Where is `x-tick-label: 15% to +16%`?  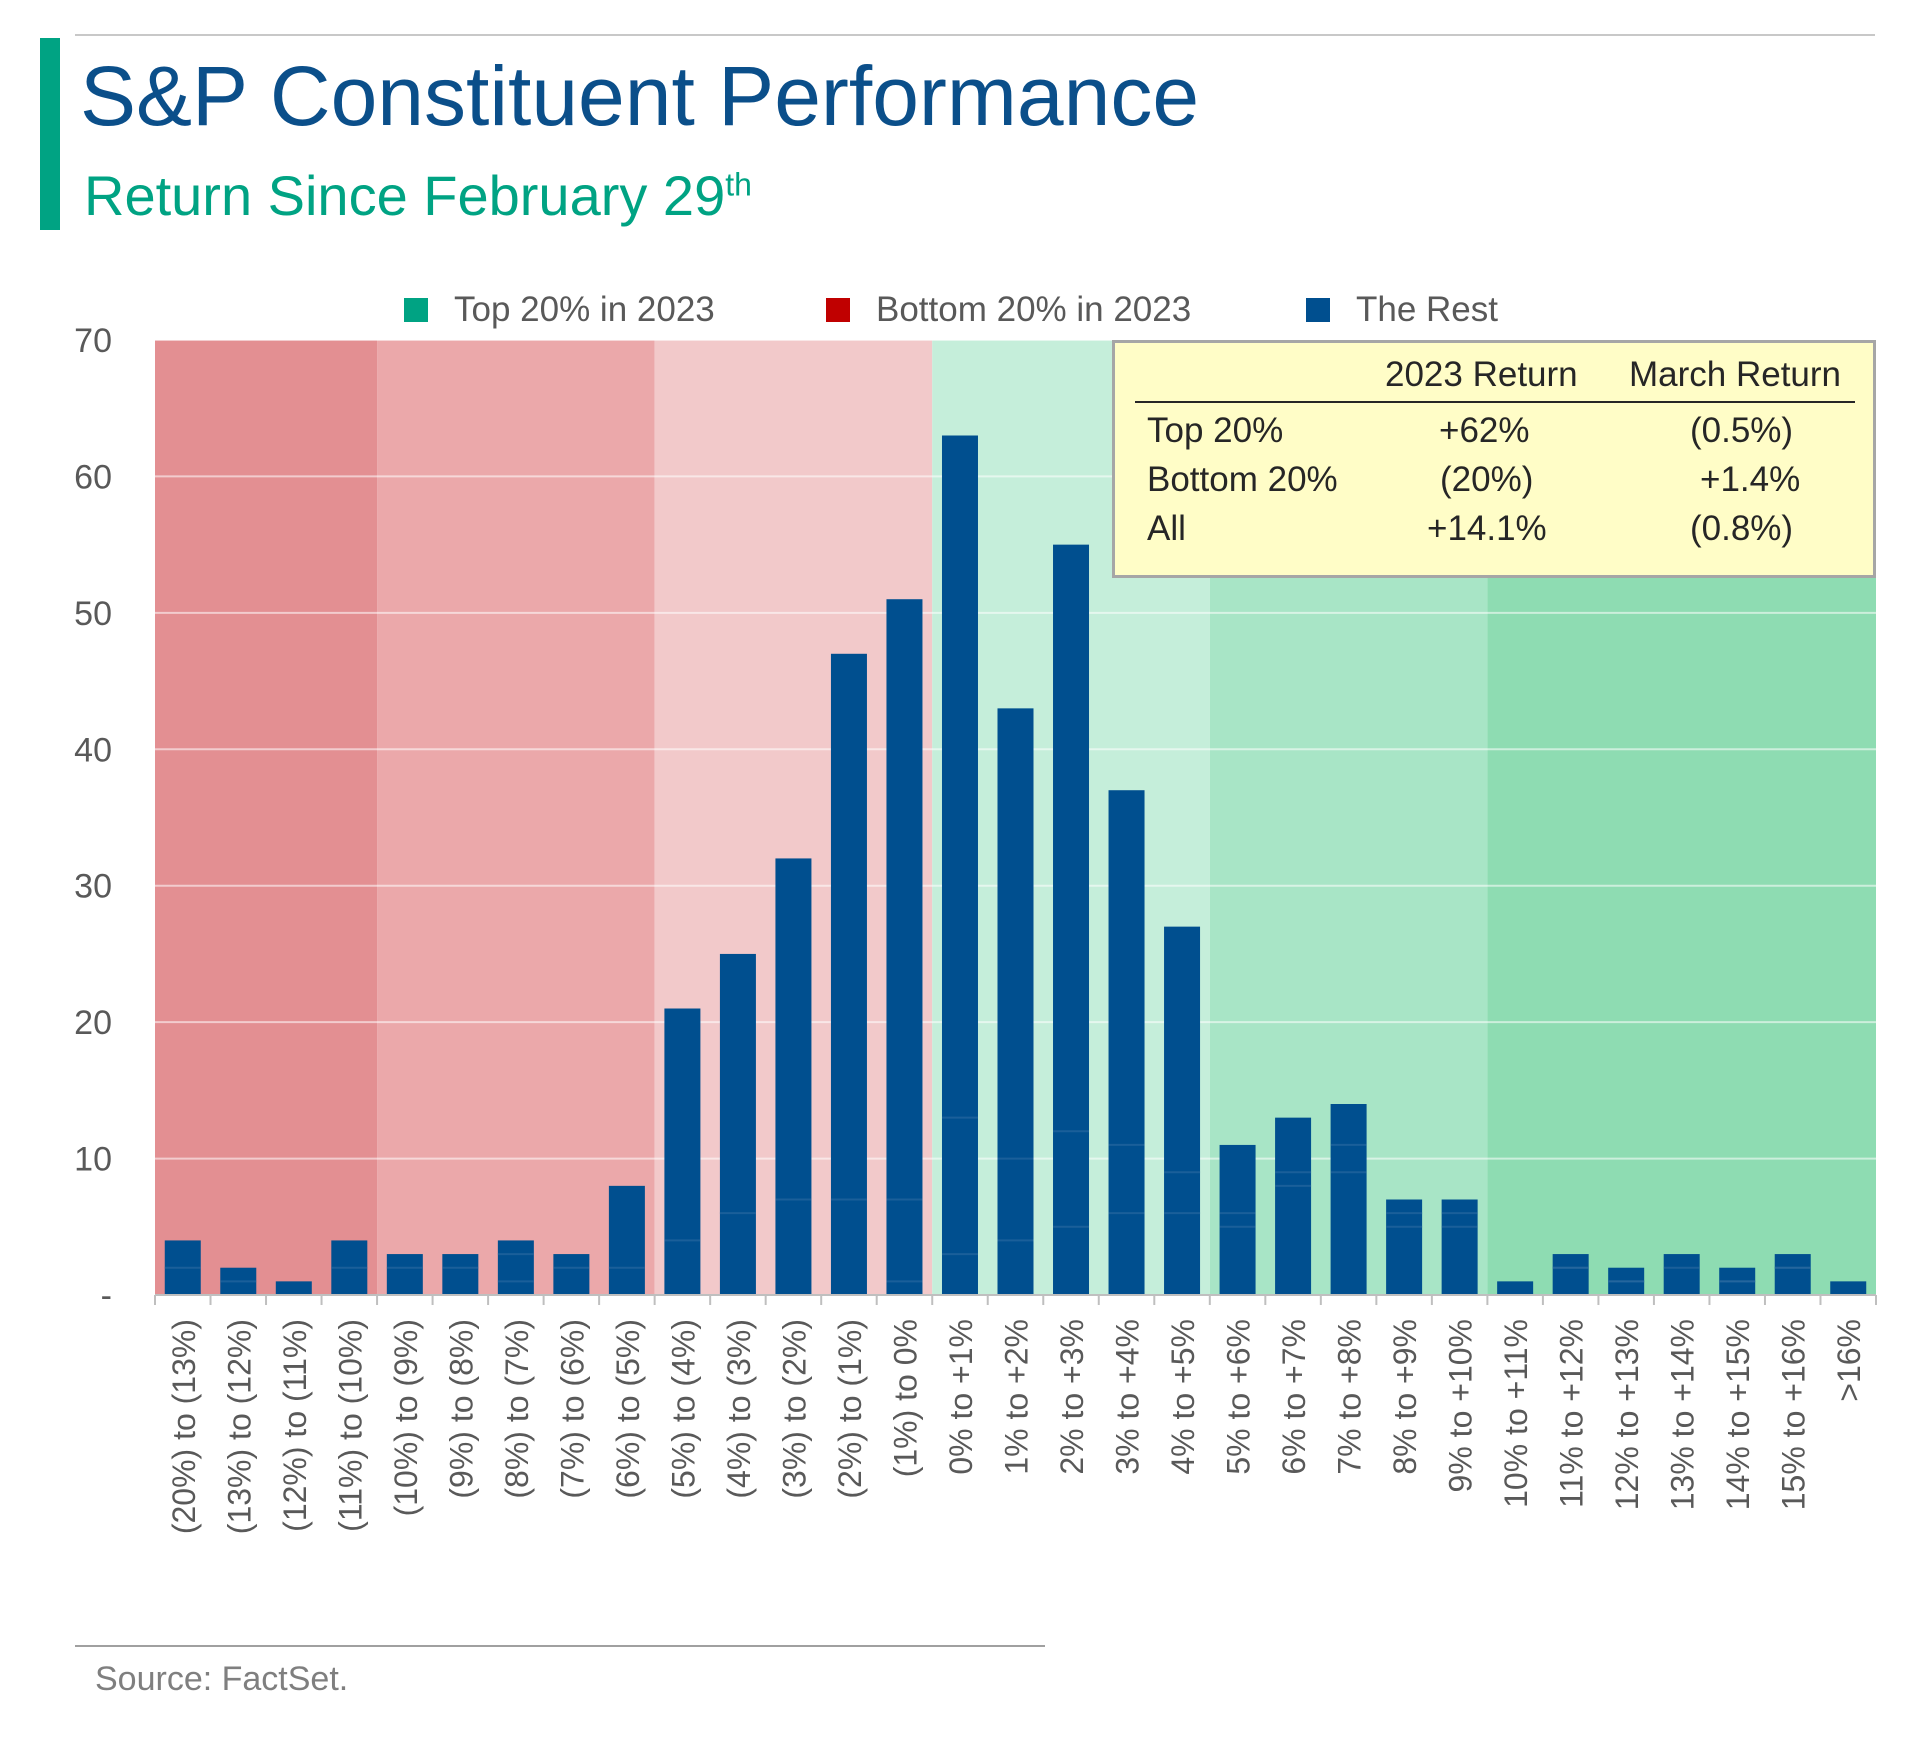 x-tick-label: 15% to +16% is located at coordinates (1794, 1414).